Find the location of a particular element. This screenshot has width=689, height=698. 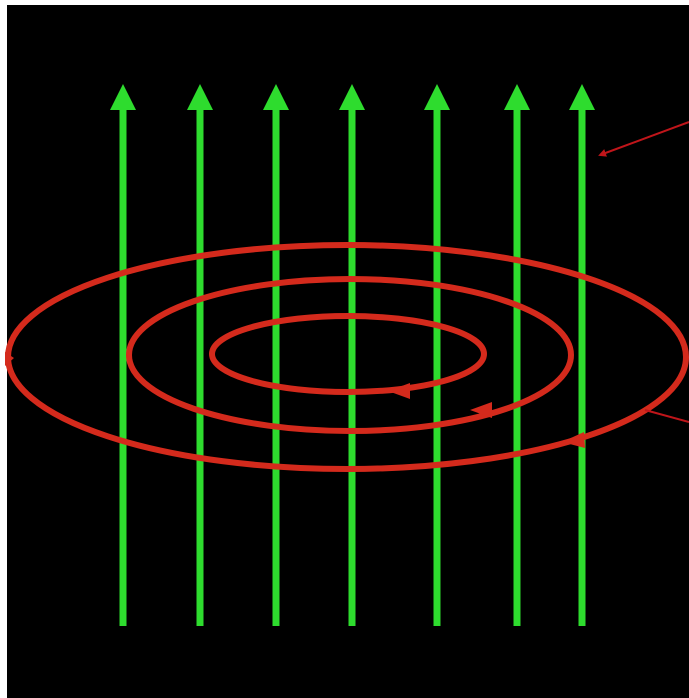

pointers is located at coordinates (643, 272).